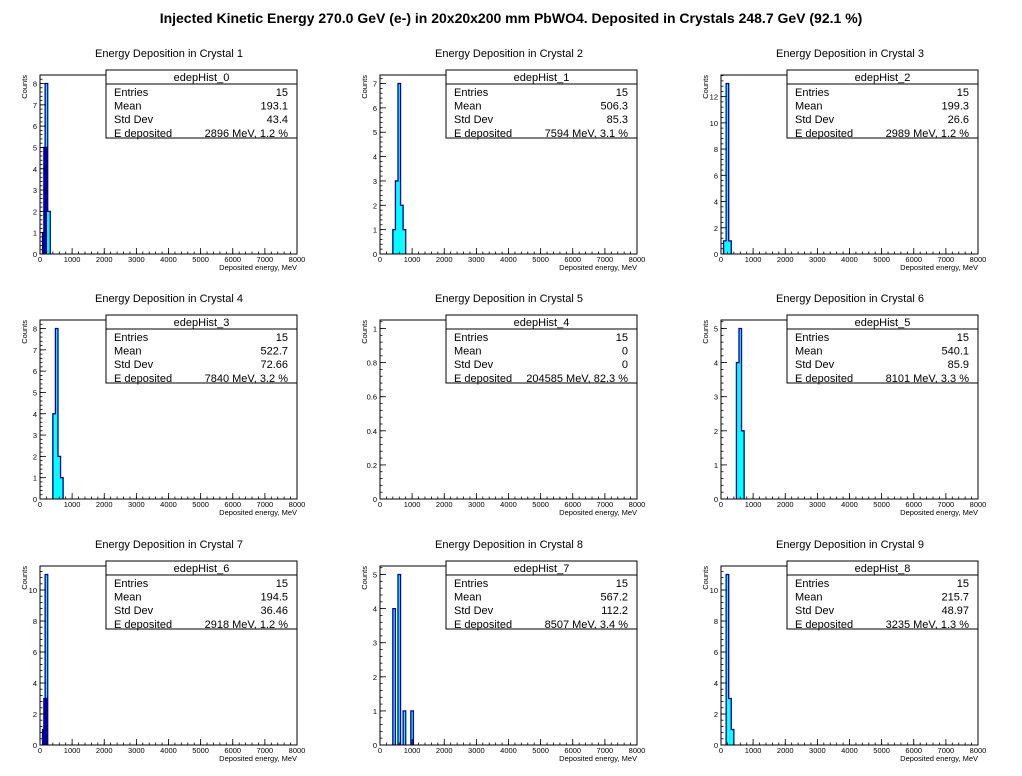  I want to click on chart-title: Energy Deposition in Crystal 2, so click(509, 54).